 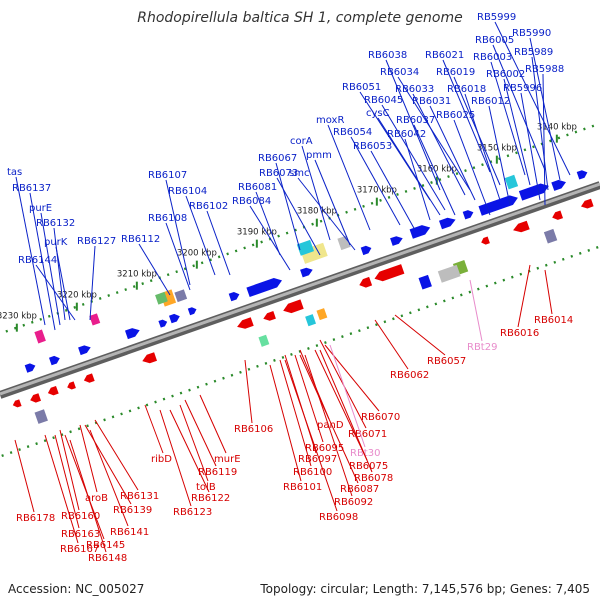 I want to click on gene-label: RB6073, so click(x=278, y=173).